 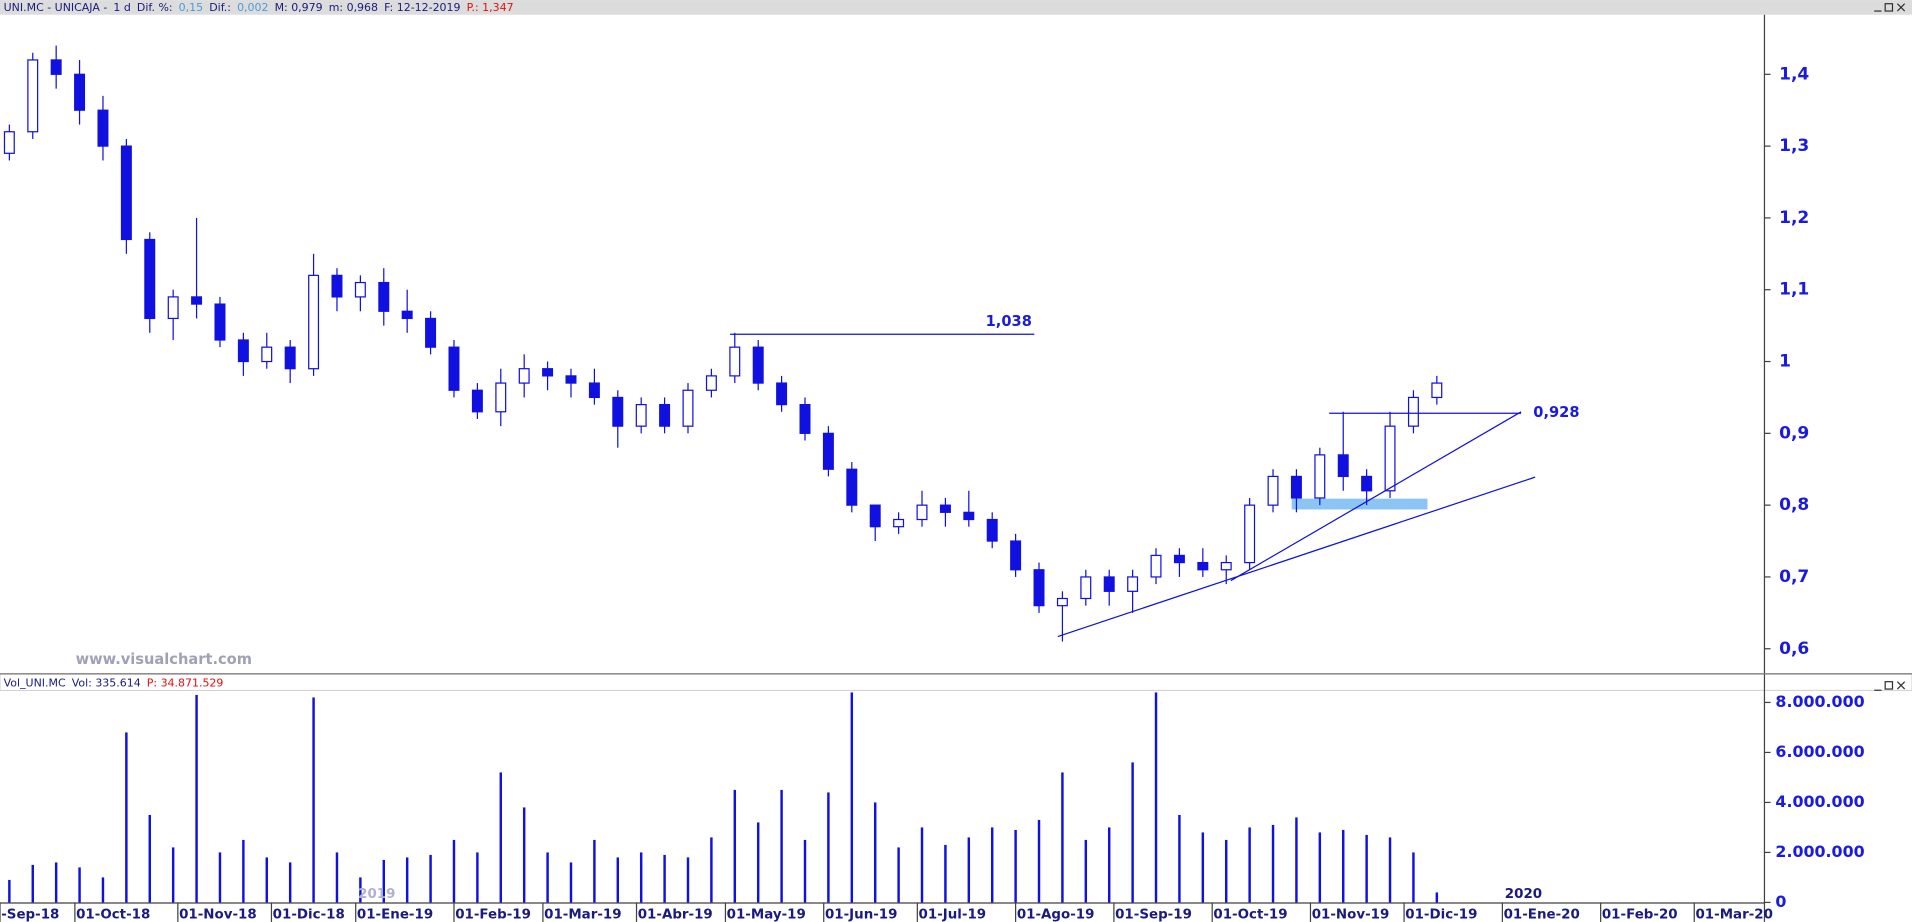 What do you see at coordinates (155, 7) in the screenshot?
I see `header-item: Dif. %:` at bounding box center [155, 7].